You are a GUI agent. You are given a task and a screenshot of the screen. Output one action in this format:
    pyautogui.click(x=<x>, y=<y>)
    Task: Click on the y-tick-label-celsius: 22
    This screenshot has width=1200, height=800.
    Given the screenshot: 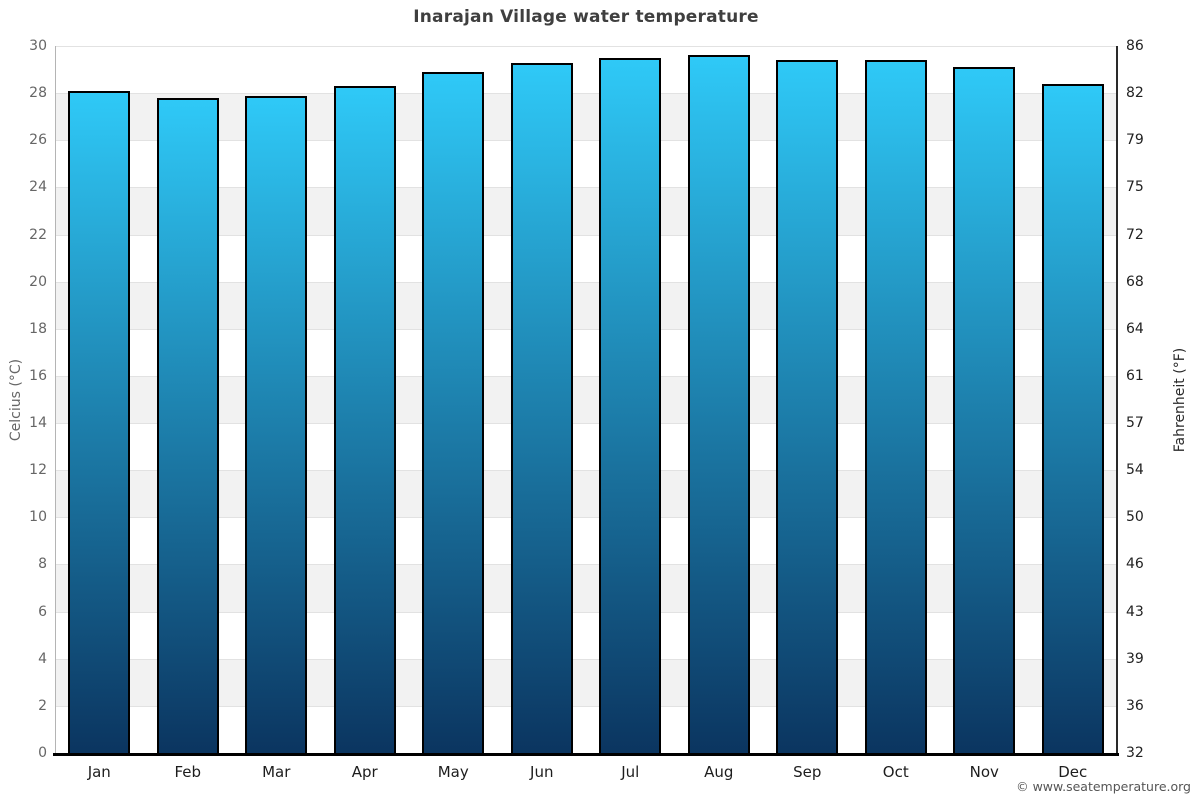 What is the action you would take?
    pyautogui.click(x=38, y=234)
    